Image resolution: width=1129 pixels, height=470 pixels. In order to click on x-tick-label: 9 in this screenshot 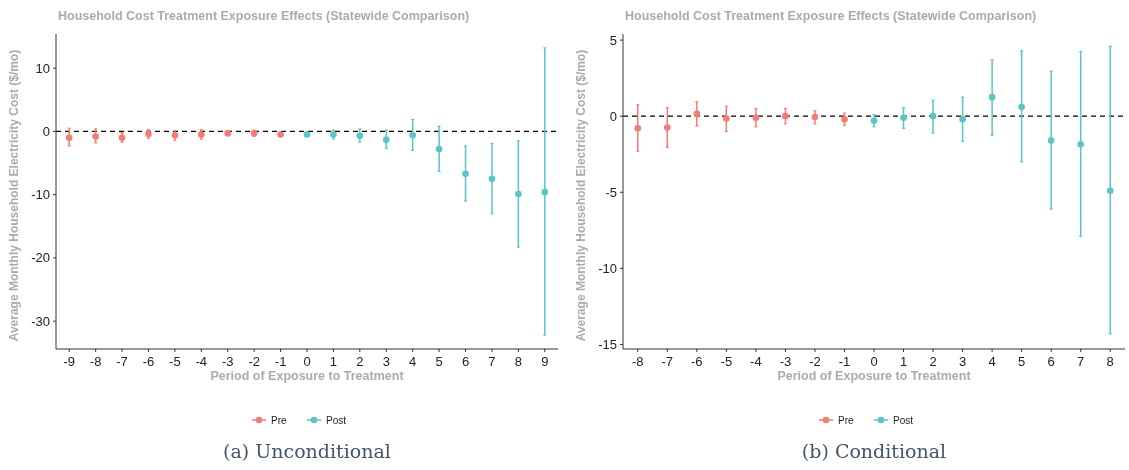, I will do `click(545, 361)`.